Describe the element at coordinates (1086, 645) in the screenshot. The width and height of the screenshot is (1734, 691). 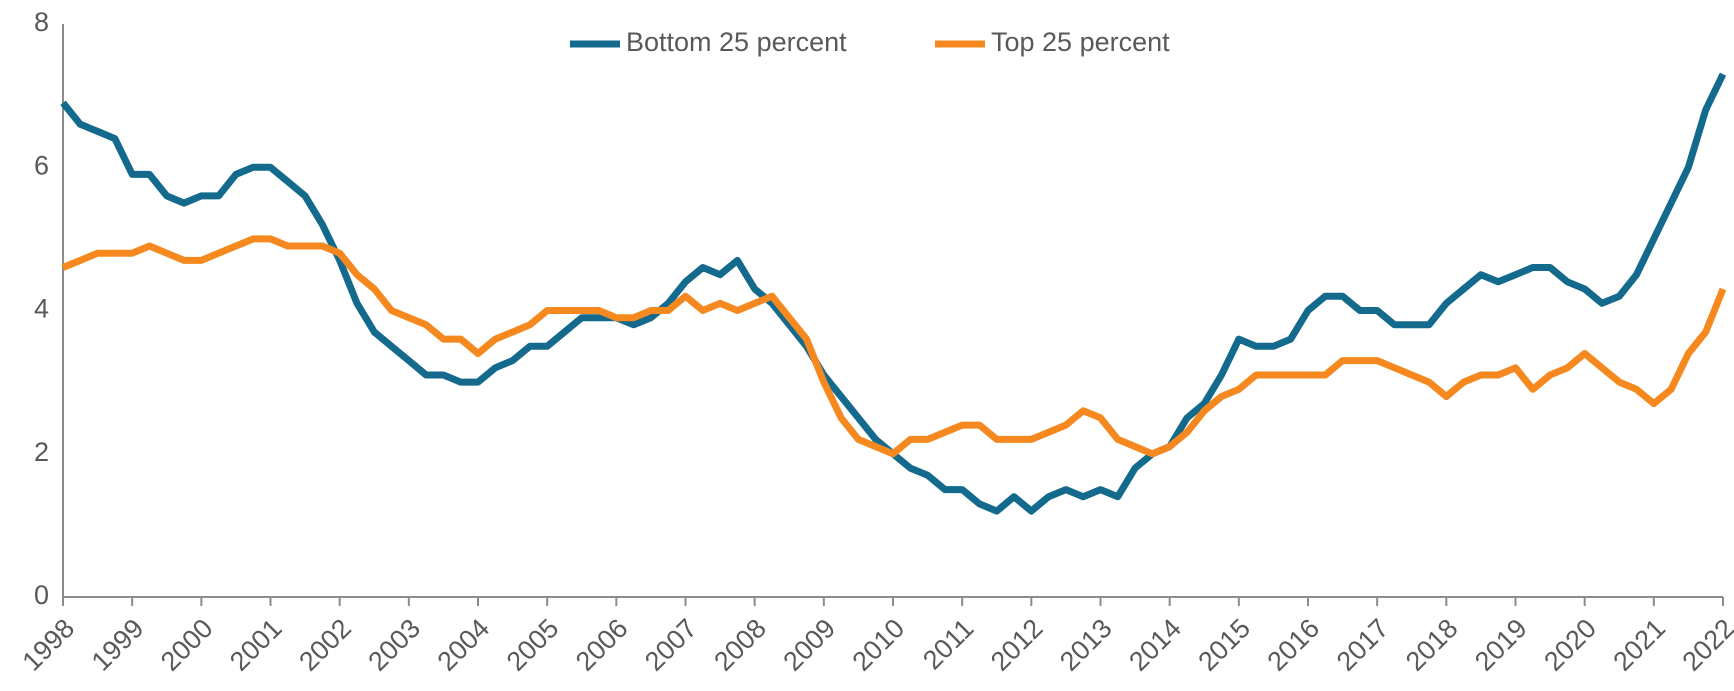
I see `x-tick-label: 2013` at that location.